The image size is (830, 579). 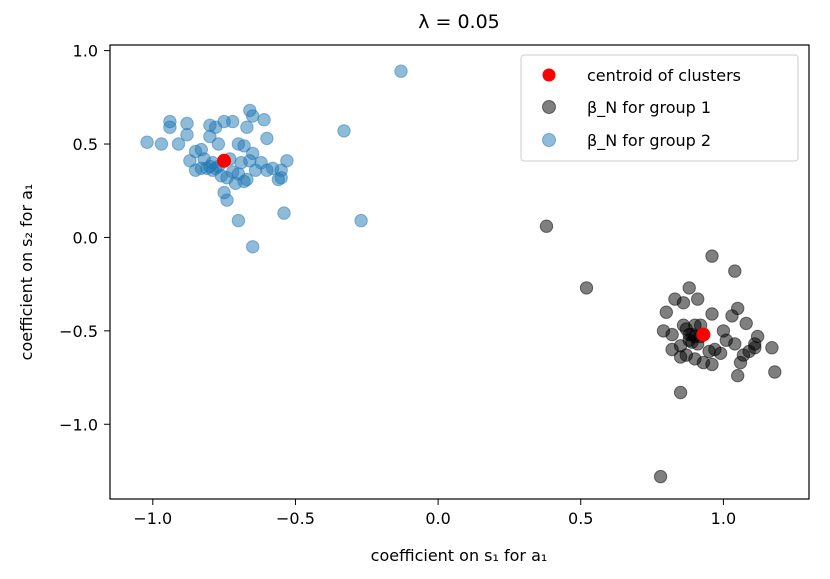 I want to click on legend-marker-centroid, so click(x=549, y=75).